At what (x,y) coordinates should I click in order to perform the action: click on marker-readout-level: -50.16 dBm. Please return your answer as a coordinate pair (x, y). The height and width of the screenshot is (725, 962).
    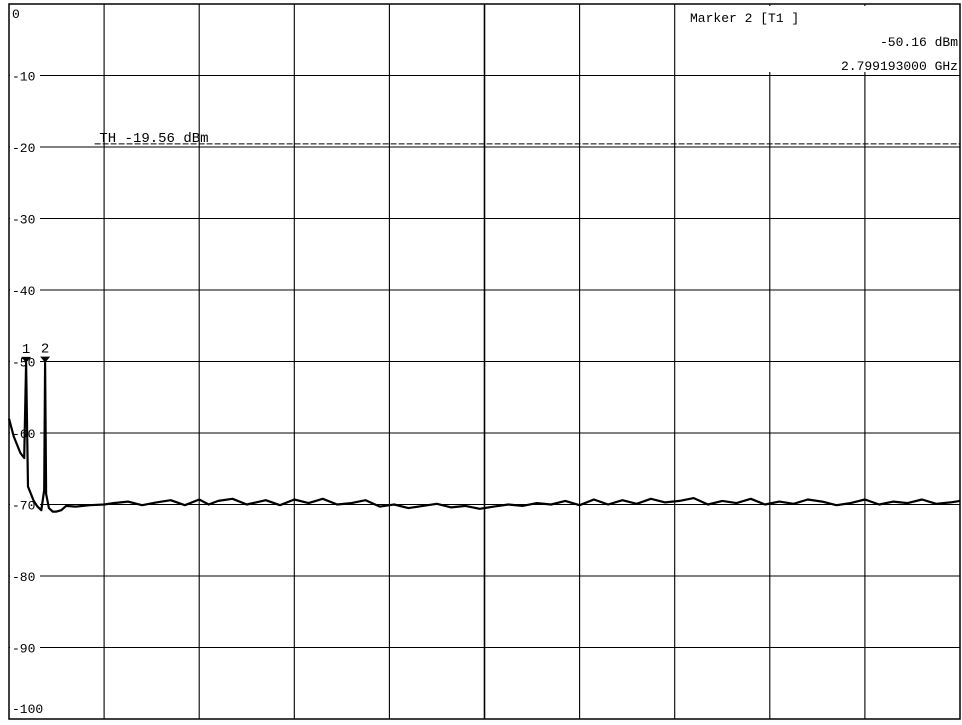
    Looking at the image, I should click on (919, 42).